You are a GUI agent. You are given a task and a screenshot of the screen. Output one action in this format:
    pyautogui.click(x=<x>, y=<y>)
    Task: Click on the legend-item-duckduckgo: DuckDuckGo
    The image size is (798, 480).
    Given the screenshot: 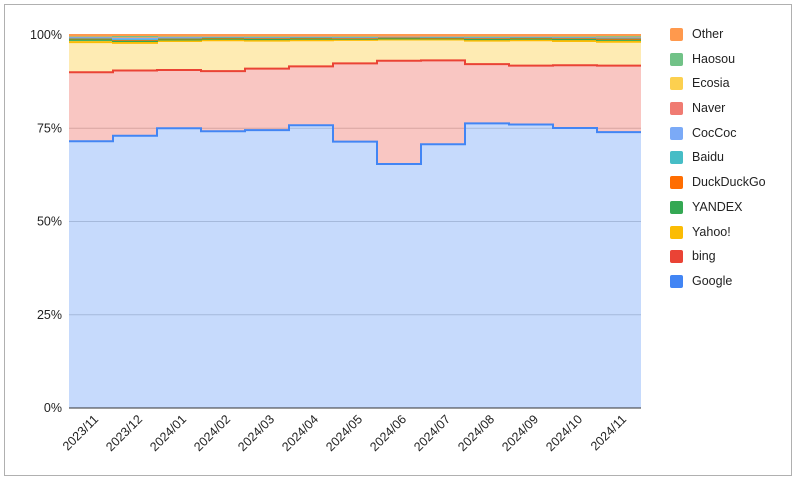 What is the action you would take?
    pyautogui.click(x=732, y=186)
    